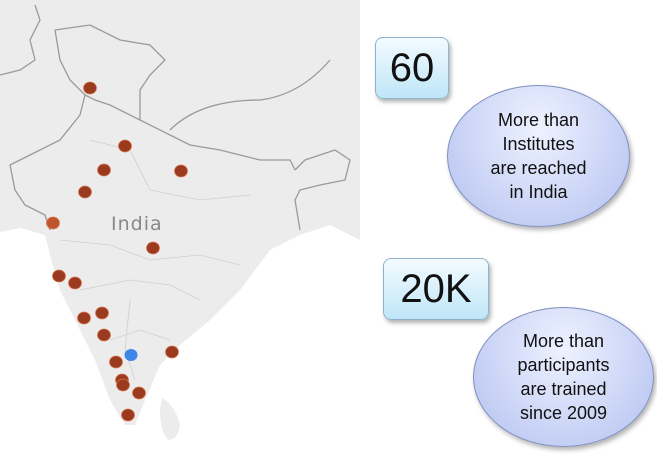 Image resolution: width=657 pixels, height=462 pixels. What do you see at coordinates (538, 144) in the screenshot?
I see `description-line: Institutes` at bounding box center [538, 144].